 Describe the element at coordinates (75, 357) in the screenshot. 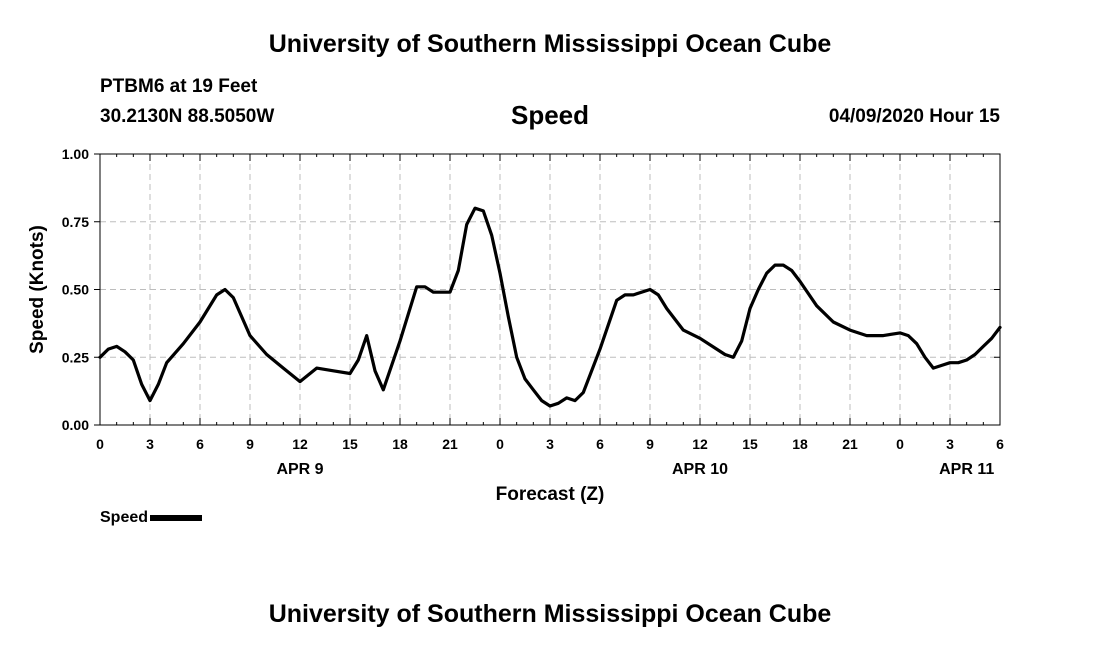

I see `y-tick-label: 0.25` at that location.